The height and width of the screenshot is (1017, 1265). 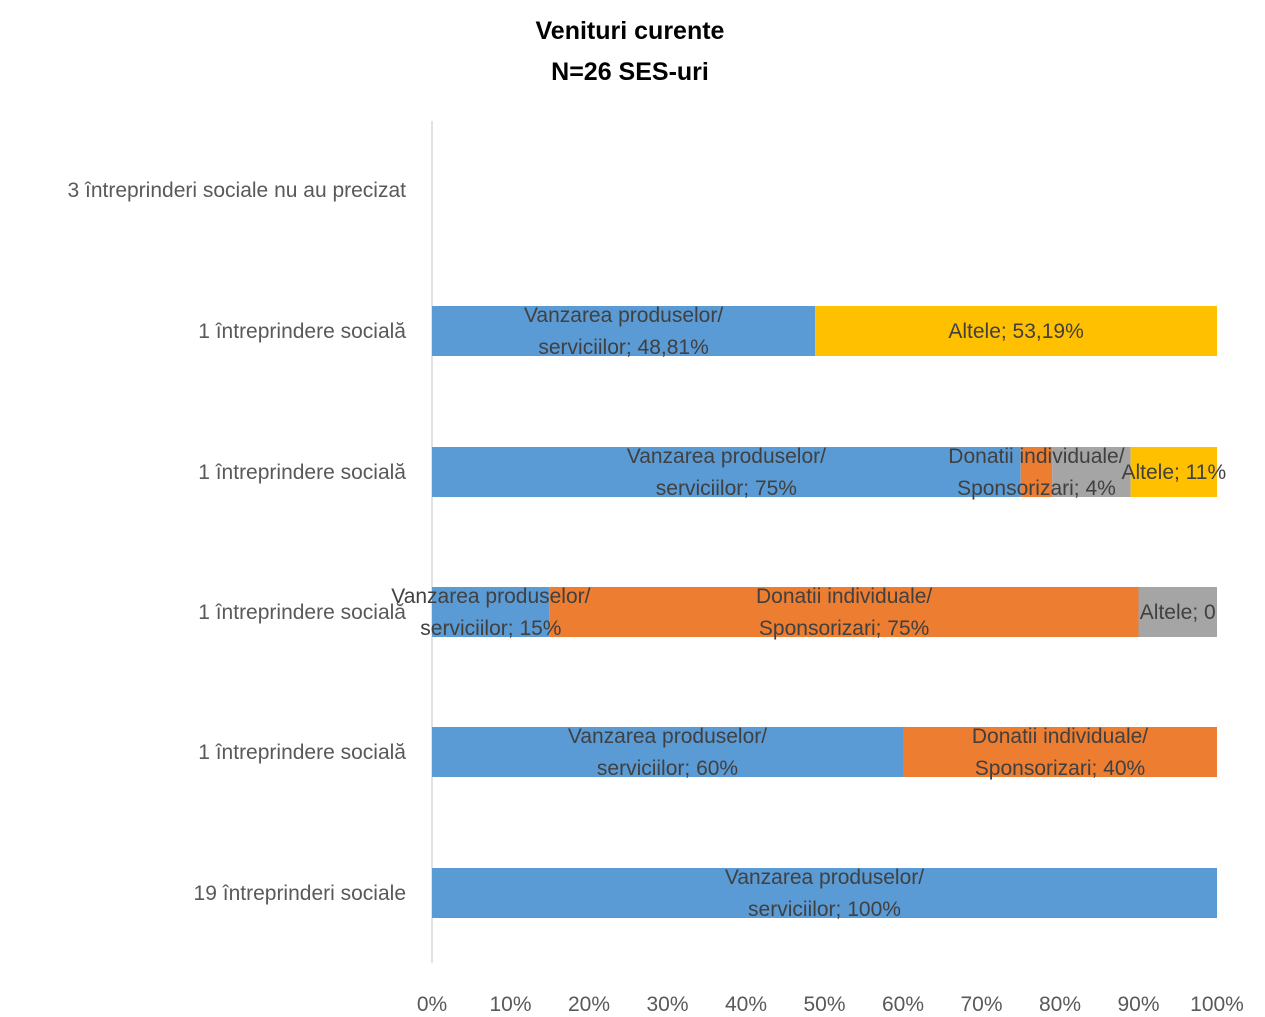 I want to click on data-label: Sponsorizari; 75%, so click(x=844, y=628).